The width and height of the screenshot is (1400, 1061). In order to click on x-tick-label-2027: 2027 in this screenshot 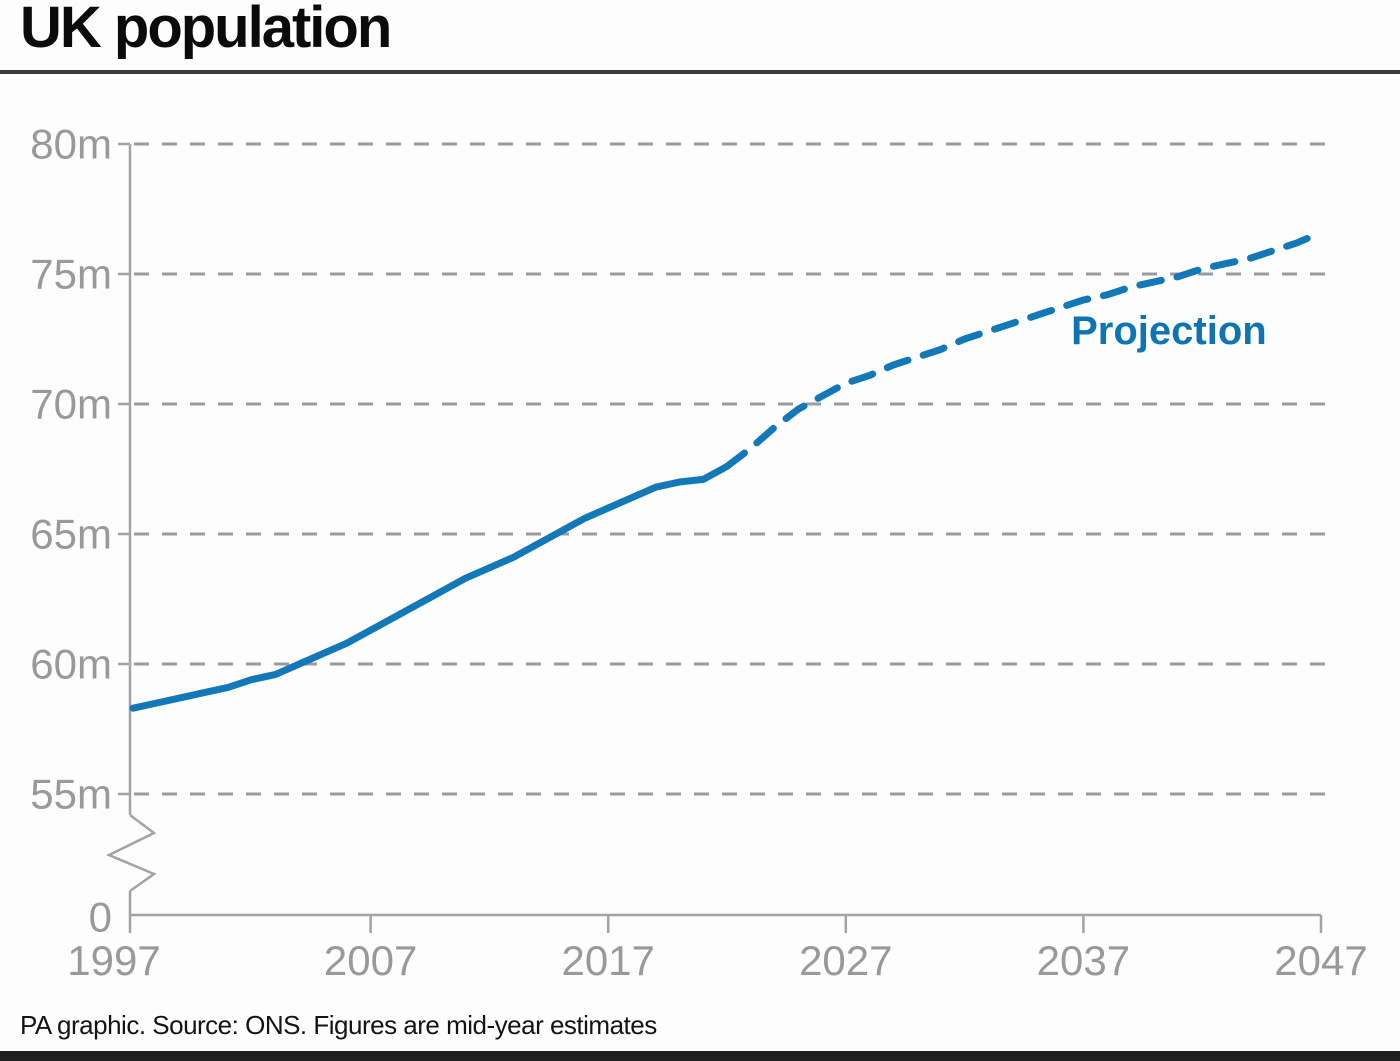, I will do `click(845, 960)`.